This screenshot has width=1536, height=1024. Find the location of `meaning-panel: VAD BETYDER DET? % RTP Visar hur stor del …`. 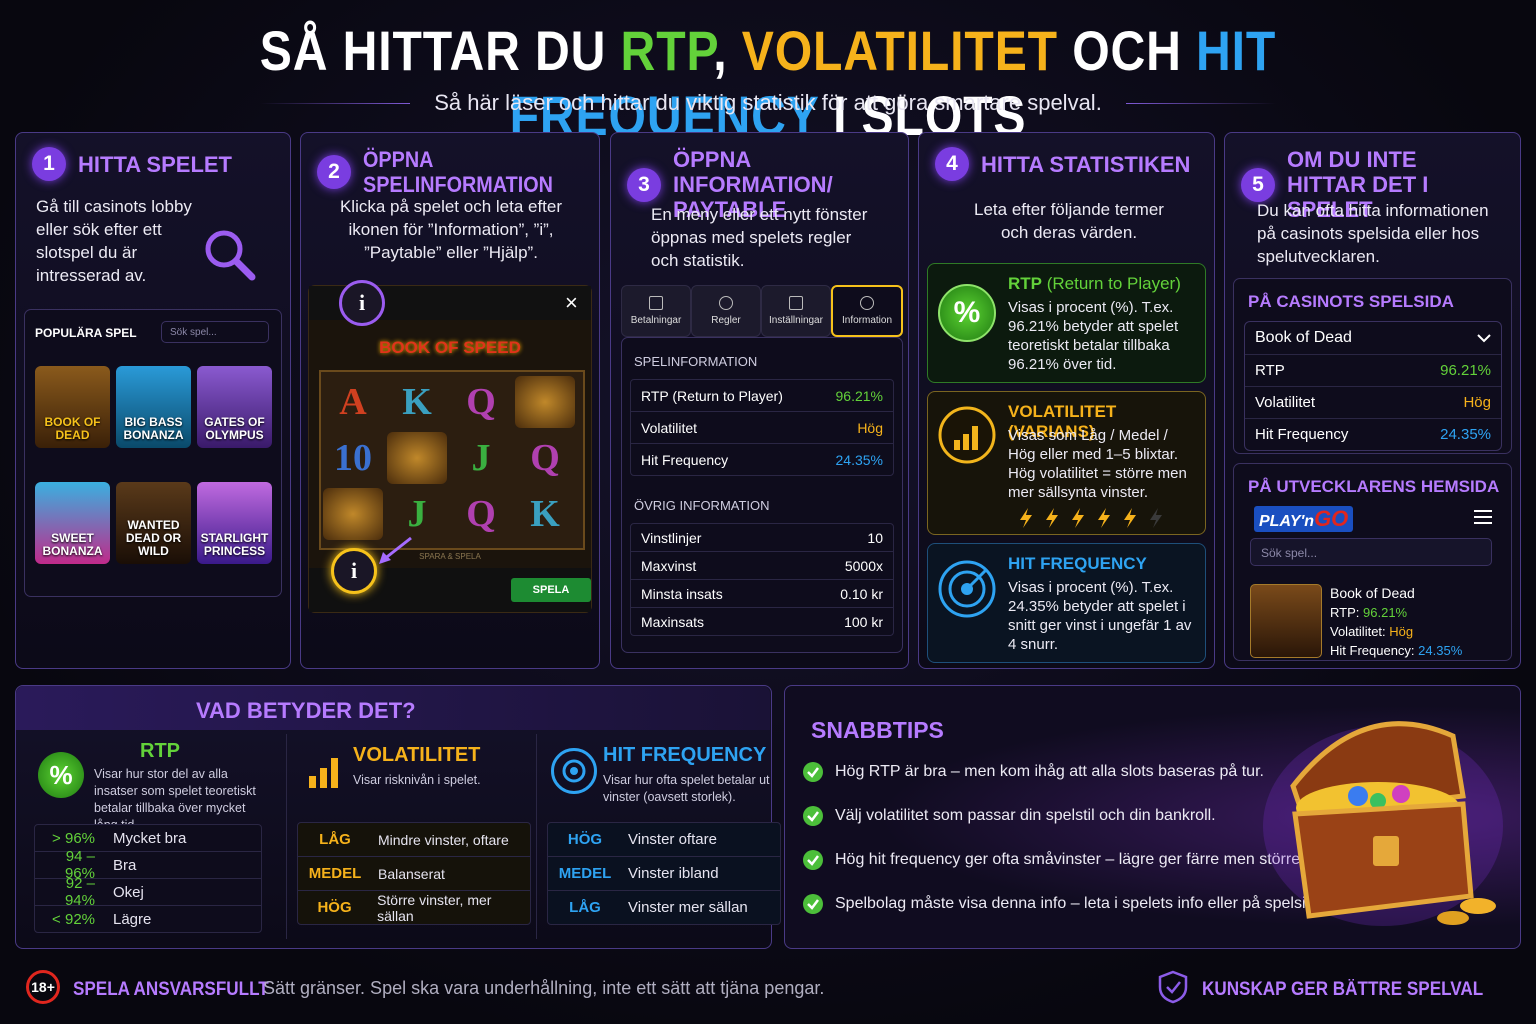

meaning-panel: VAD BETYDER DET? % RTP Visar hur stor del … is located at coordinates (398, 817).